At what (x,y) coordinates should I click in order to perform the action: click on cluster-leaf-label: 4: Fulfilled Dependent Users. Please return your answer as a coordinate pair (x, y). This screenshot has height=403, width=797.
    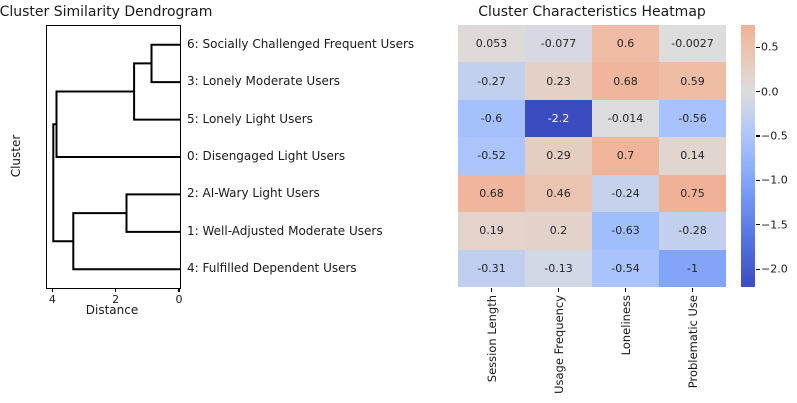
    Looking at the image, I should click on (272, 268).